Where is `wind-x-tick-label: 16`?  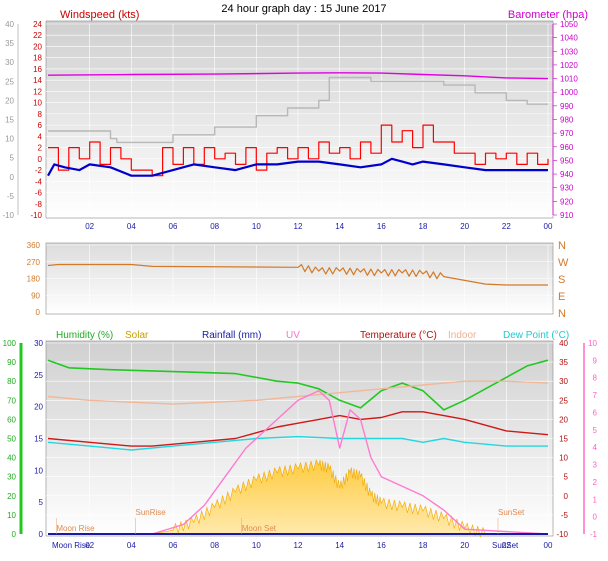 wind-x-tick-label: 16 is located at coordinates (381, 226).